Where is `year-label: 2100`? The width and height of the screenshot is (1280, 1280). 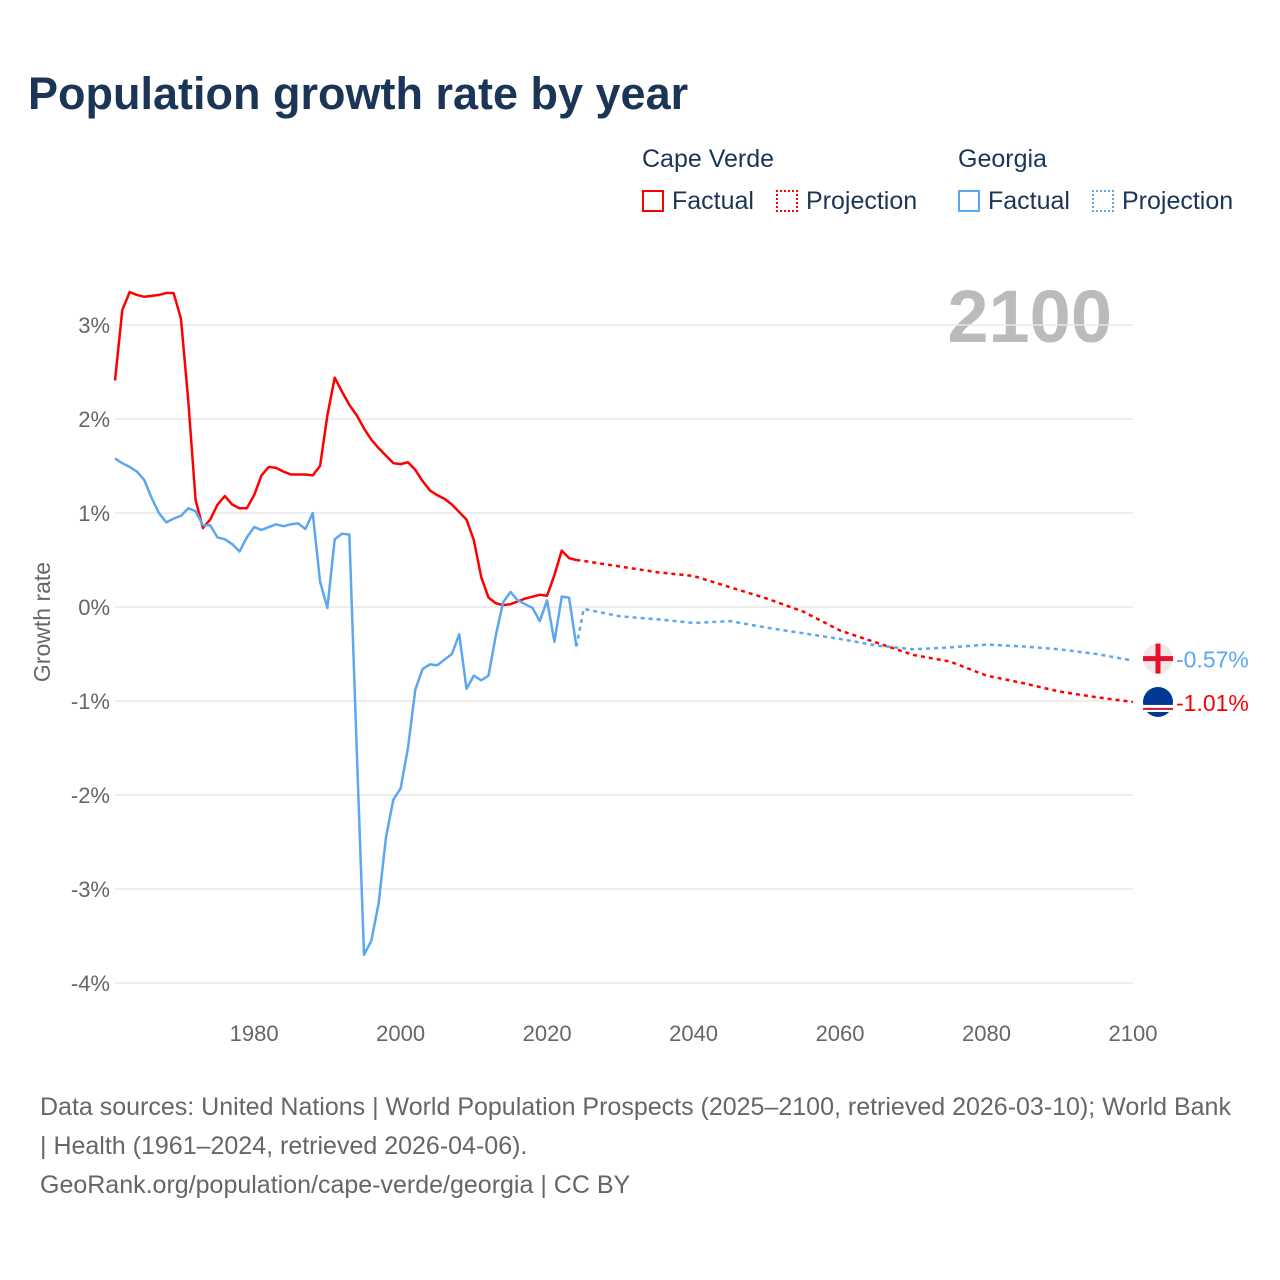
year-label: 2100 is located at coordinates (1029, 316).